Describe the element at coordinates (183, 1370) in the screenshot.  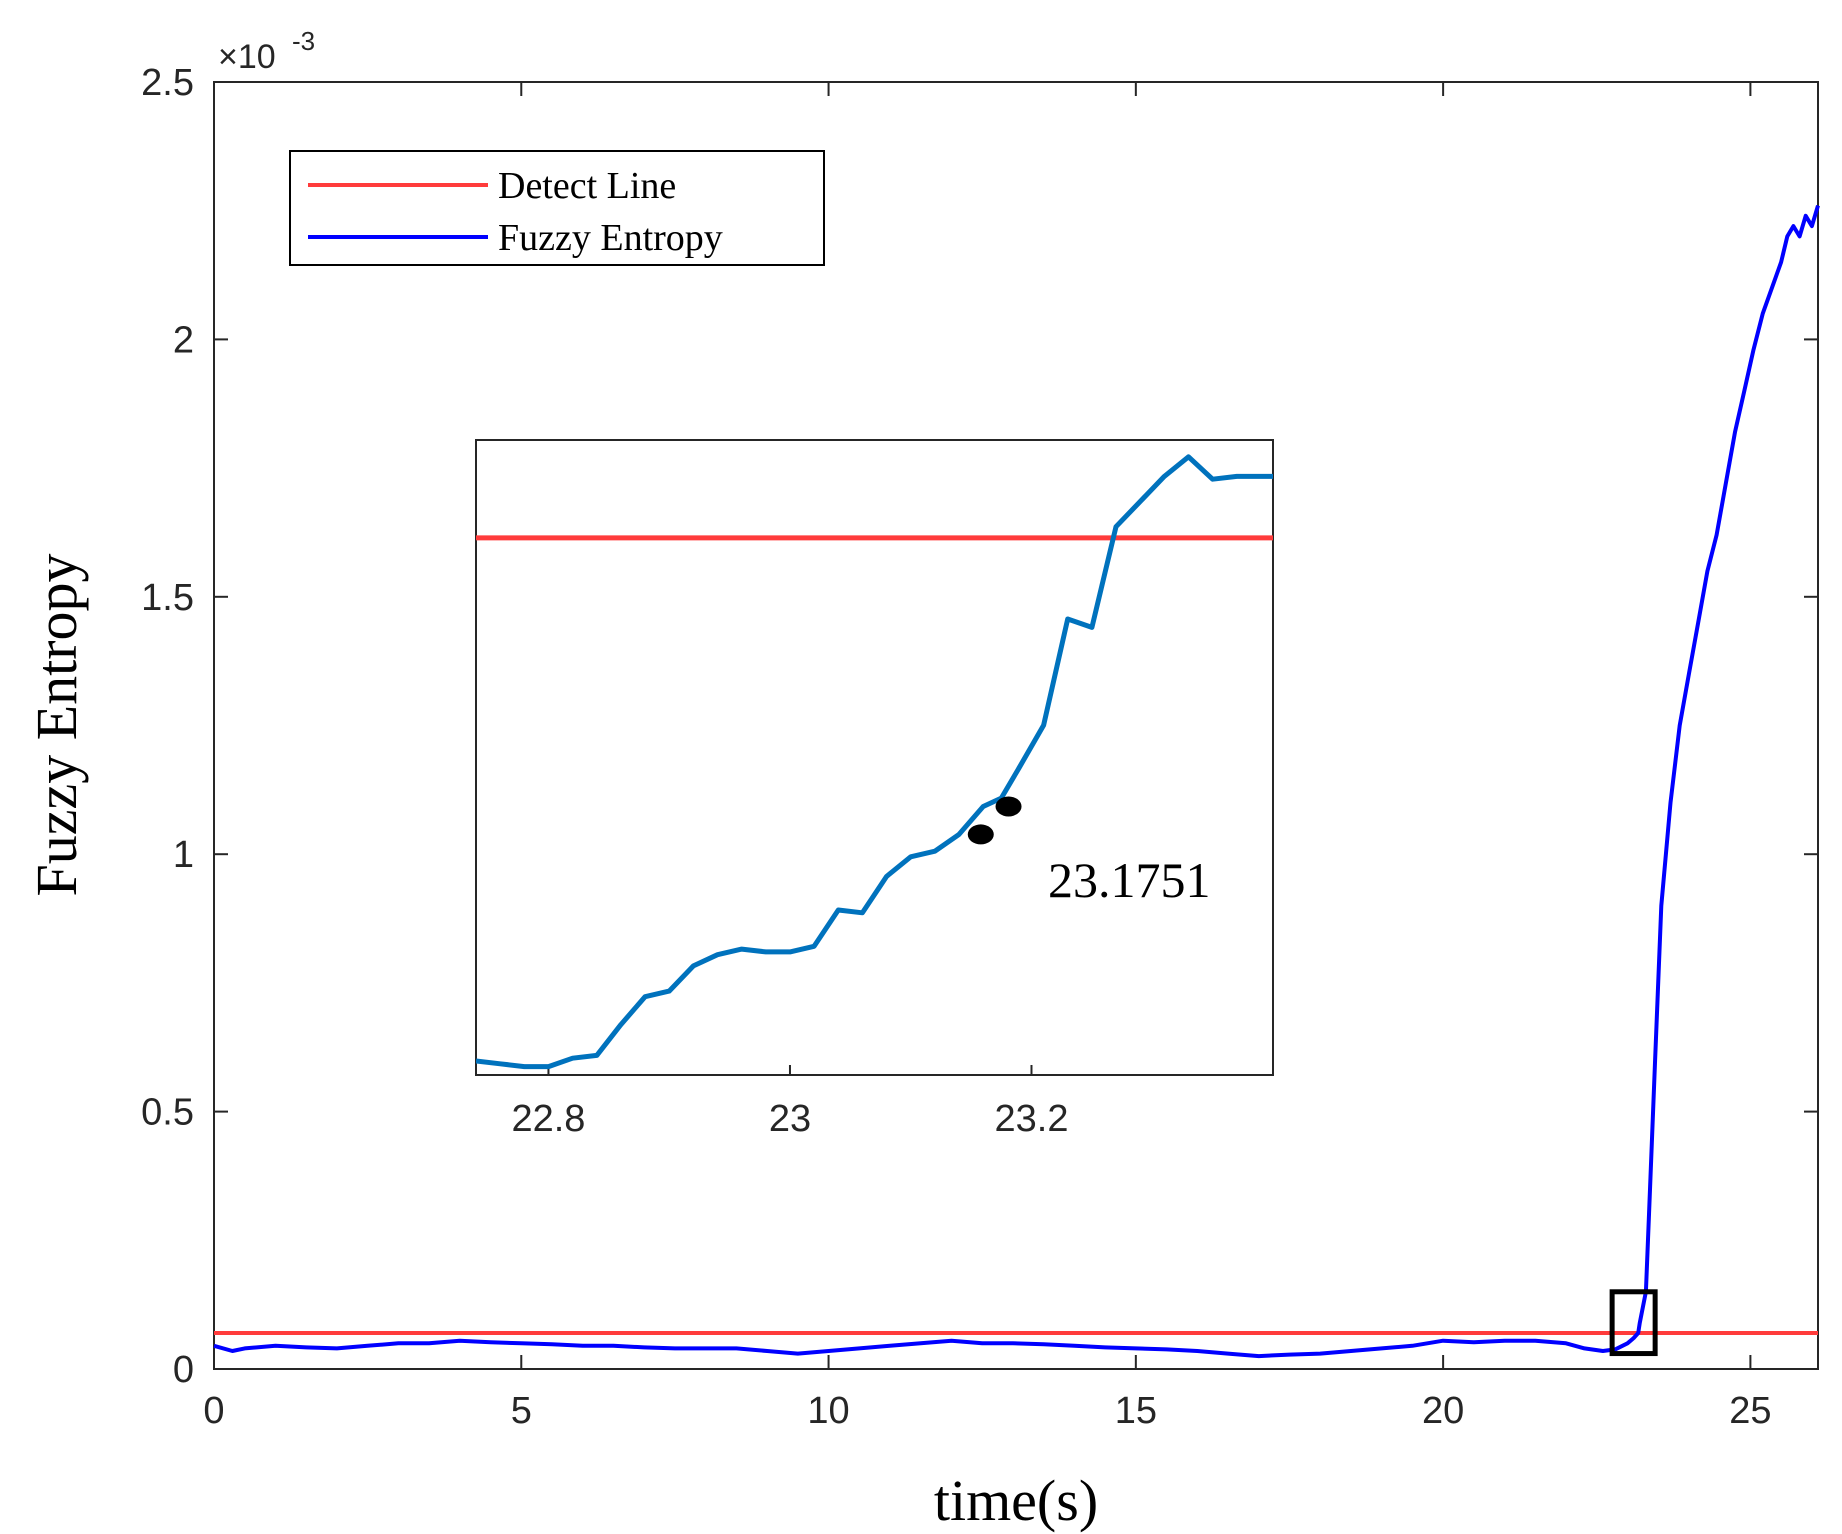
I see `main-y-tick-label: 0` at that location.